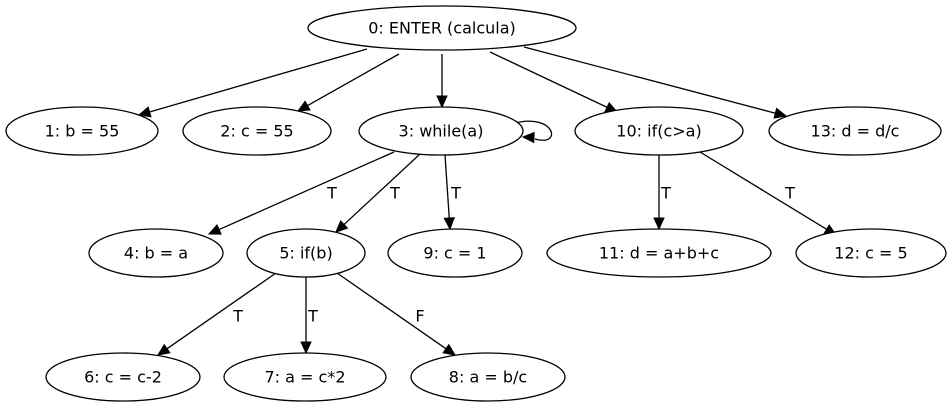 The width and height of the screenshot is (952, 408). What do you see at coordinates (258, 80) in the screenshot?
I see `edge-0-to-1-line` at bounding box center [258, 80].